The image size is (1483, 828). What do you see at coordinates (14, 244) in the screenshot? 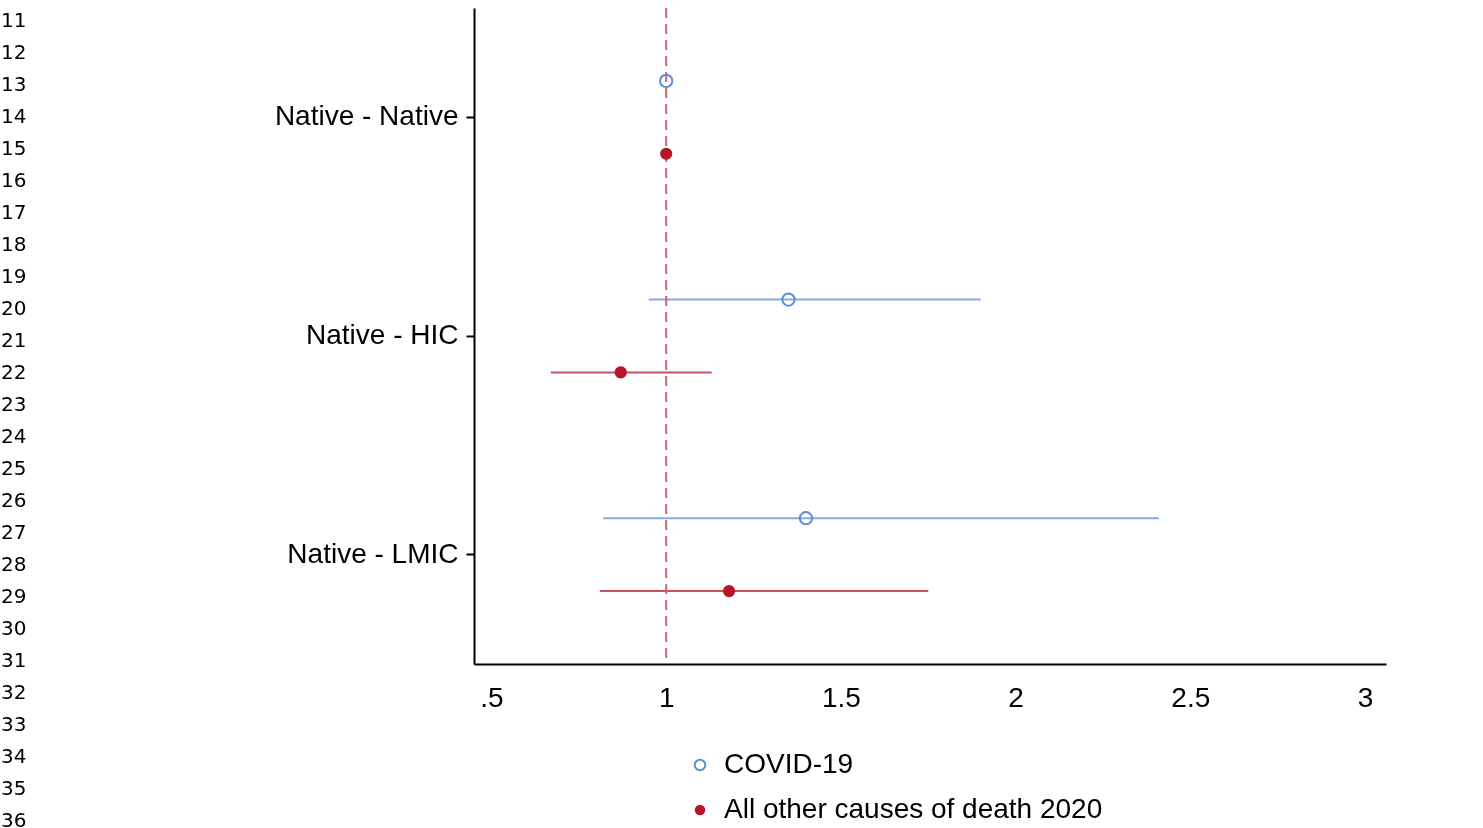
I see `text: 18` at bounding box center [14, 244].